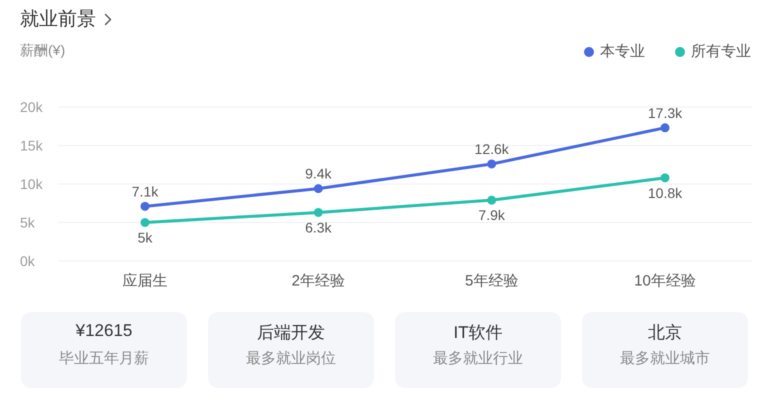 The width and height of the screenshot is (769, 400). What do you see at coordinates (104, 358) in the screenshot?
I see `text: 毕业五年月薪` at bounding box center [104, 358].